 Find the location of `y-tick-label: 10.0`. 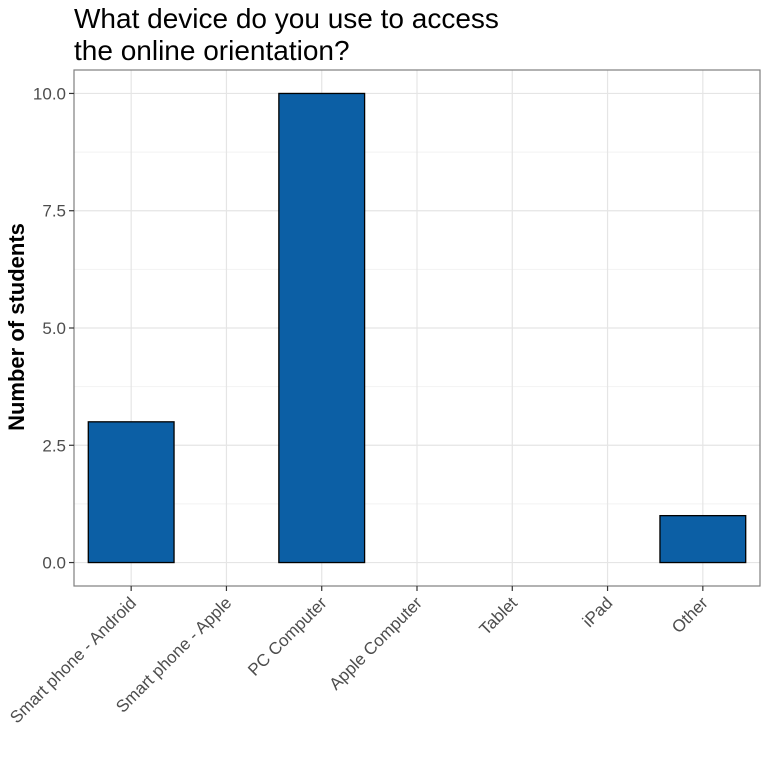

y-tick-label: 10.0 is located at coordinates (49, 93).